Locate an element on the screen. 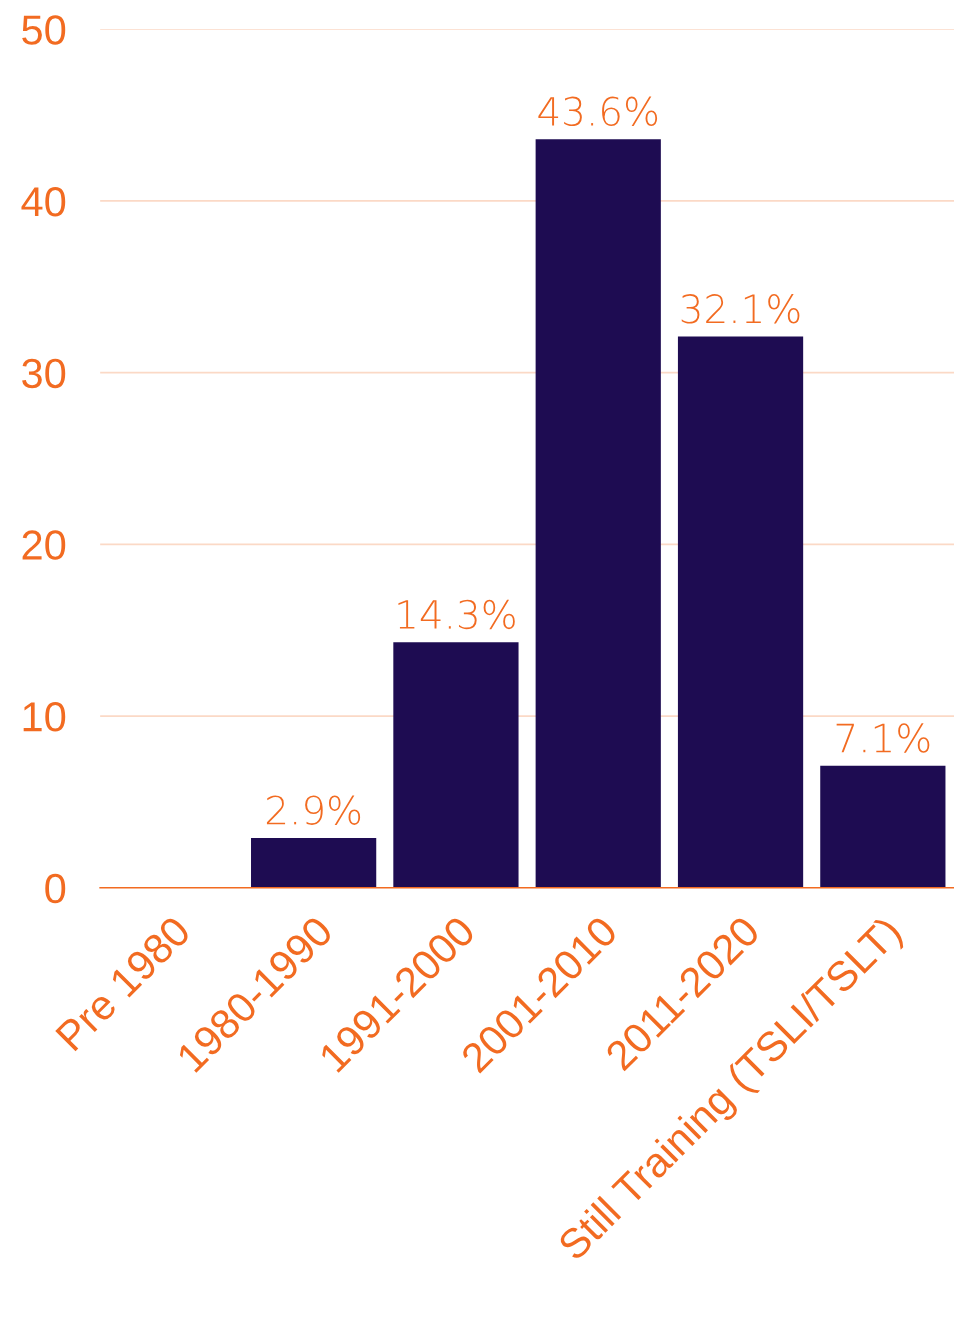 This screenshot has height=1329, width=954. data-label: 14.3% is located at coordinates (456, 614).